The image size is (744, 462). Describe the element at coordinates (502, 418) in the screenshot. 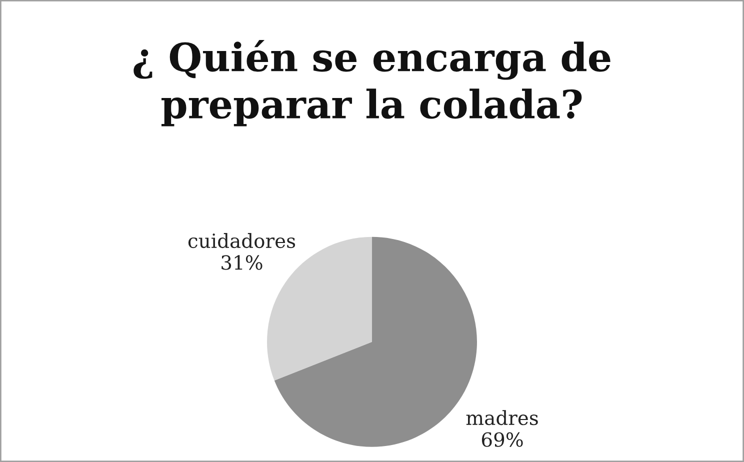

I see `slice-label: madres` at that location.